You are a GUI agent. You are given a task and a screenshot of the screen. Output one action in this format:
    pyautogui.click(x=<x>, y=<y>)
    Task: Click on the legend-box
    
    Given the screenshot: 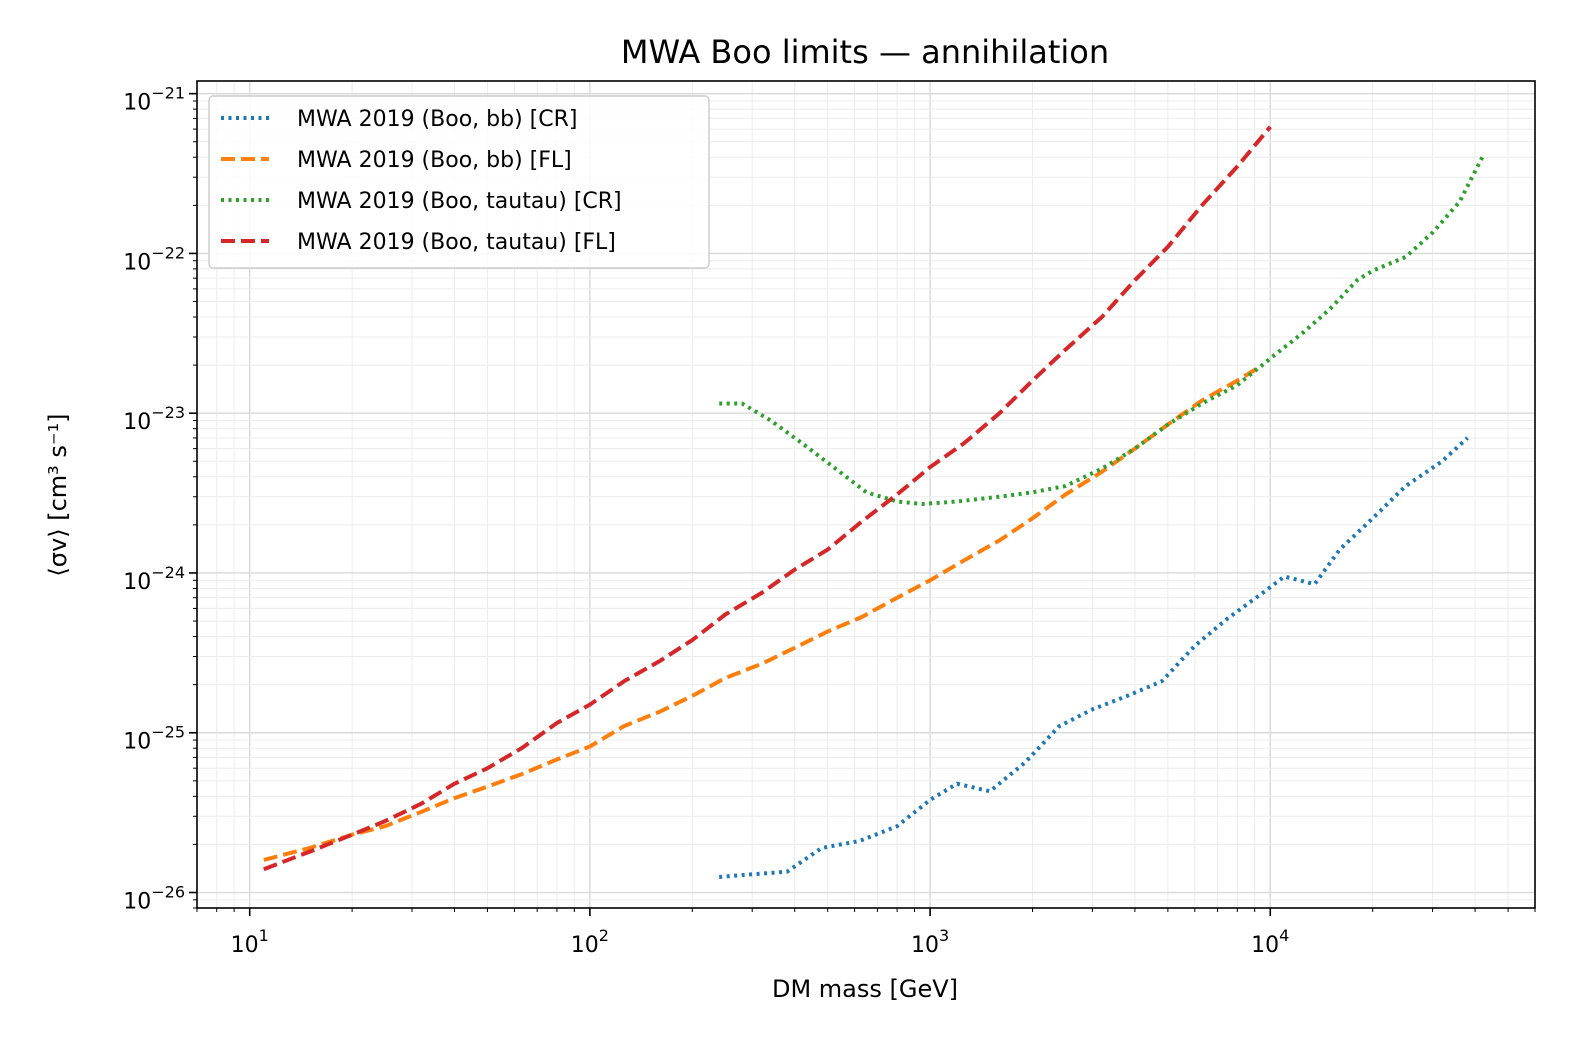 What is the action you would take?
    pyautogui.click(x=459, y=182)
    